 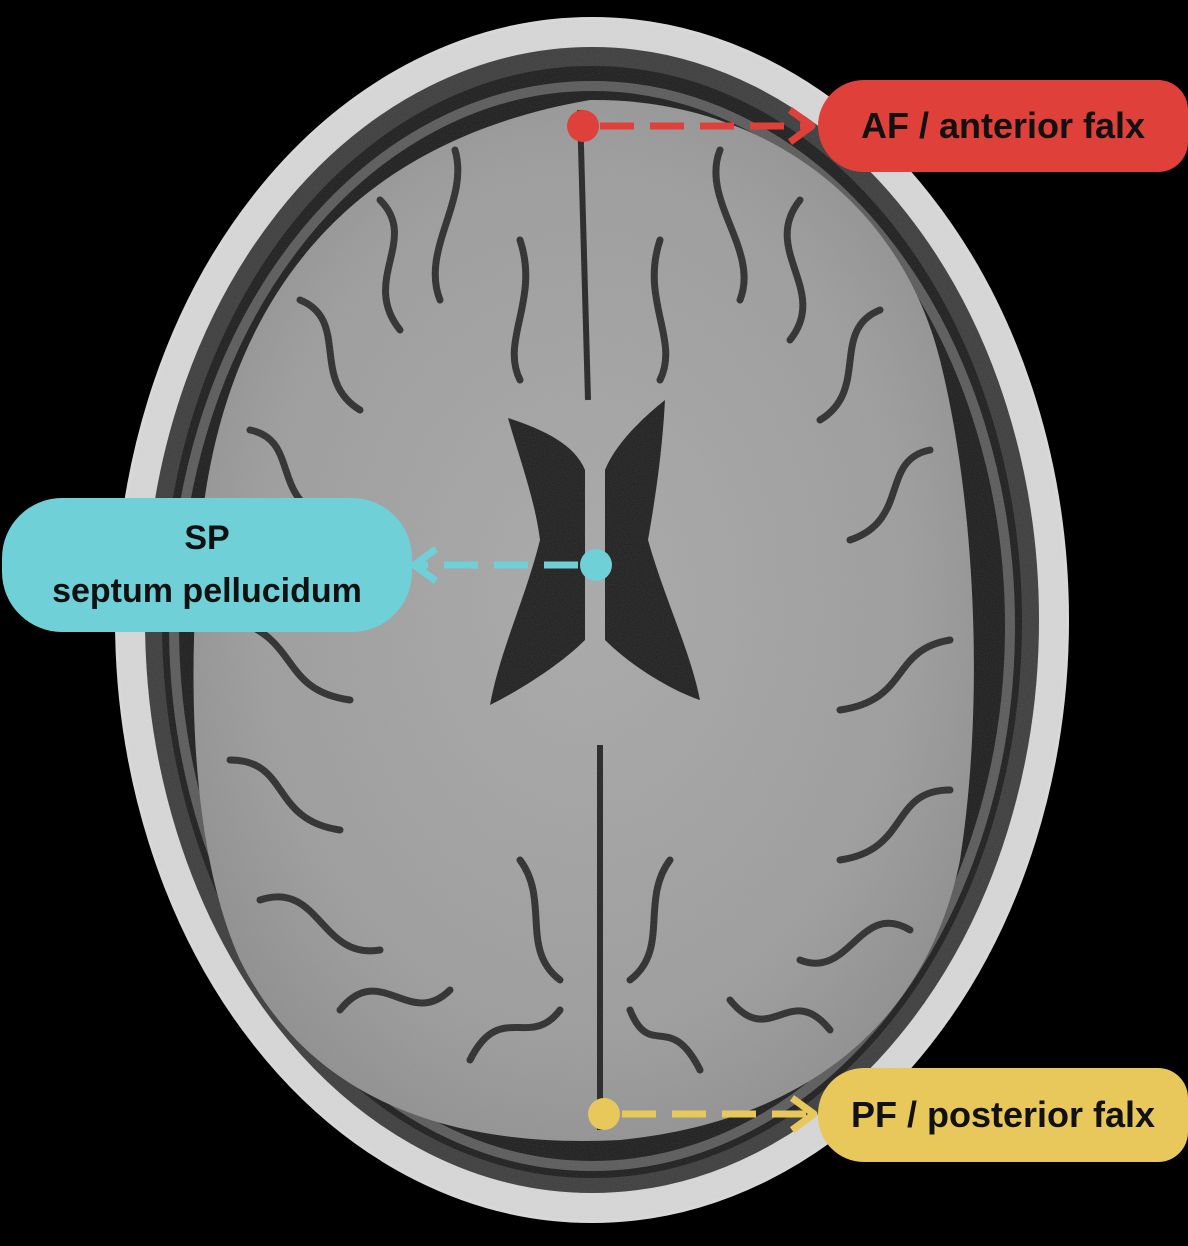 I want to click on label-pf-text: PF / posterior falx, so click(x=1003, y=1115).